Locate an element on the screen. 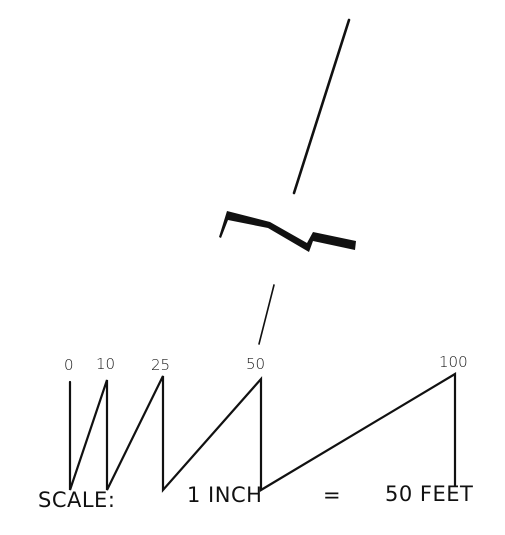  scale-caption: SCALE: 1 INCH = 50 FEET is located at coordinates (255, 497).